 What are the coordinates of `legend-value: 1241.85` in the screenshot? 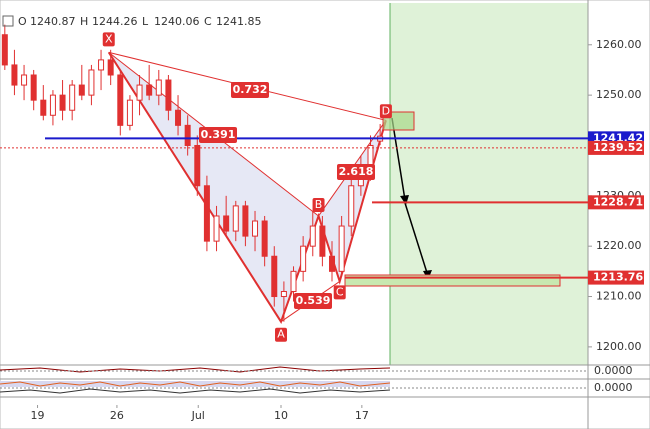 It's located at (239, 21).